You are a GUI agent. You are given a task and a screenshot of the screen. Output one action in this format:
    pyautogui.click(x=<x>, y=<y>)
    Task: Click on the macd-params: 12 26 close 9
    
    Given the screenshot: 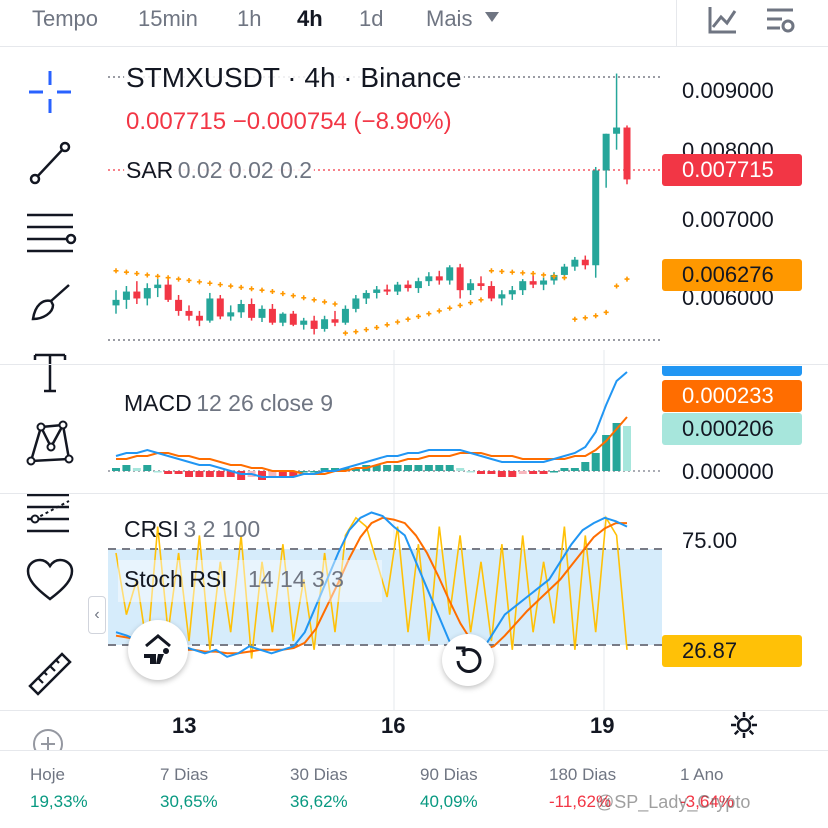 What is the action you would take?
    pyautogui.click(x=265, y=403)
    